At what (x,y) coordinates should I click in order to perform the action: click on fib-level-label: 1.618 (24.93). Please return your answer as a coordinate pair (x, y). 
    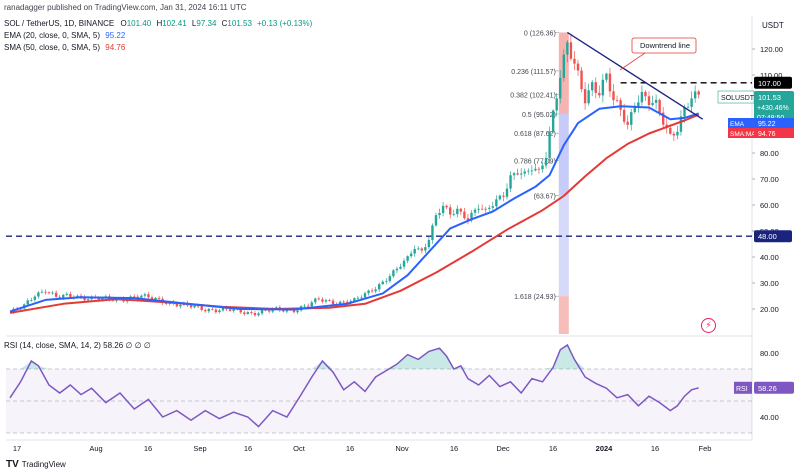
    Looking at the image, I should click on (535, 297).